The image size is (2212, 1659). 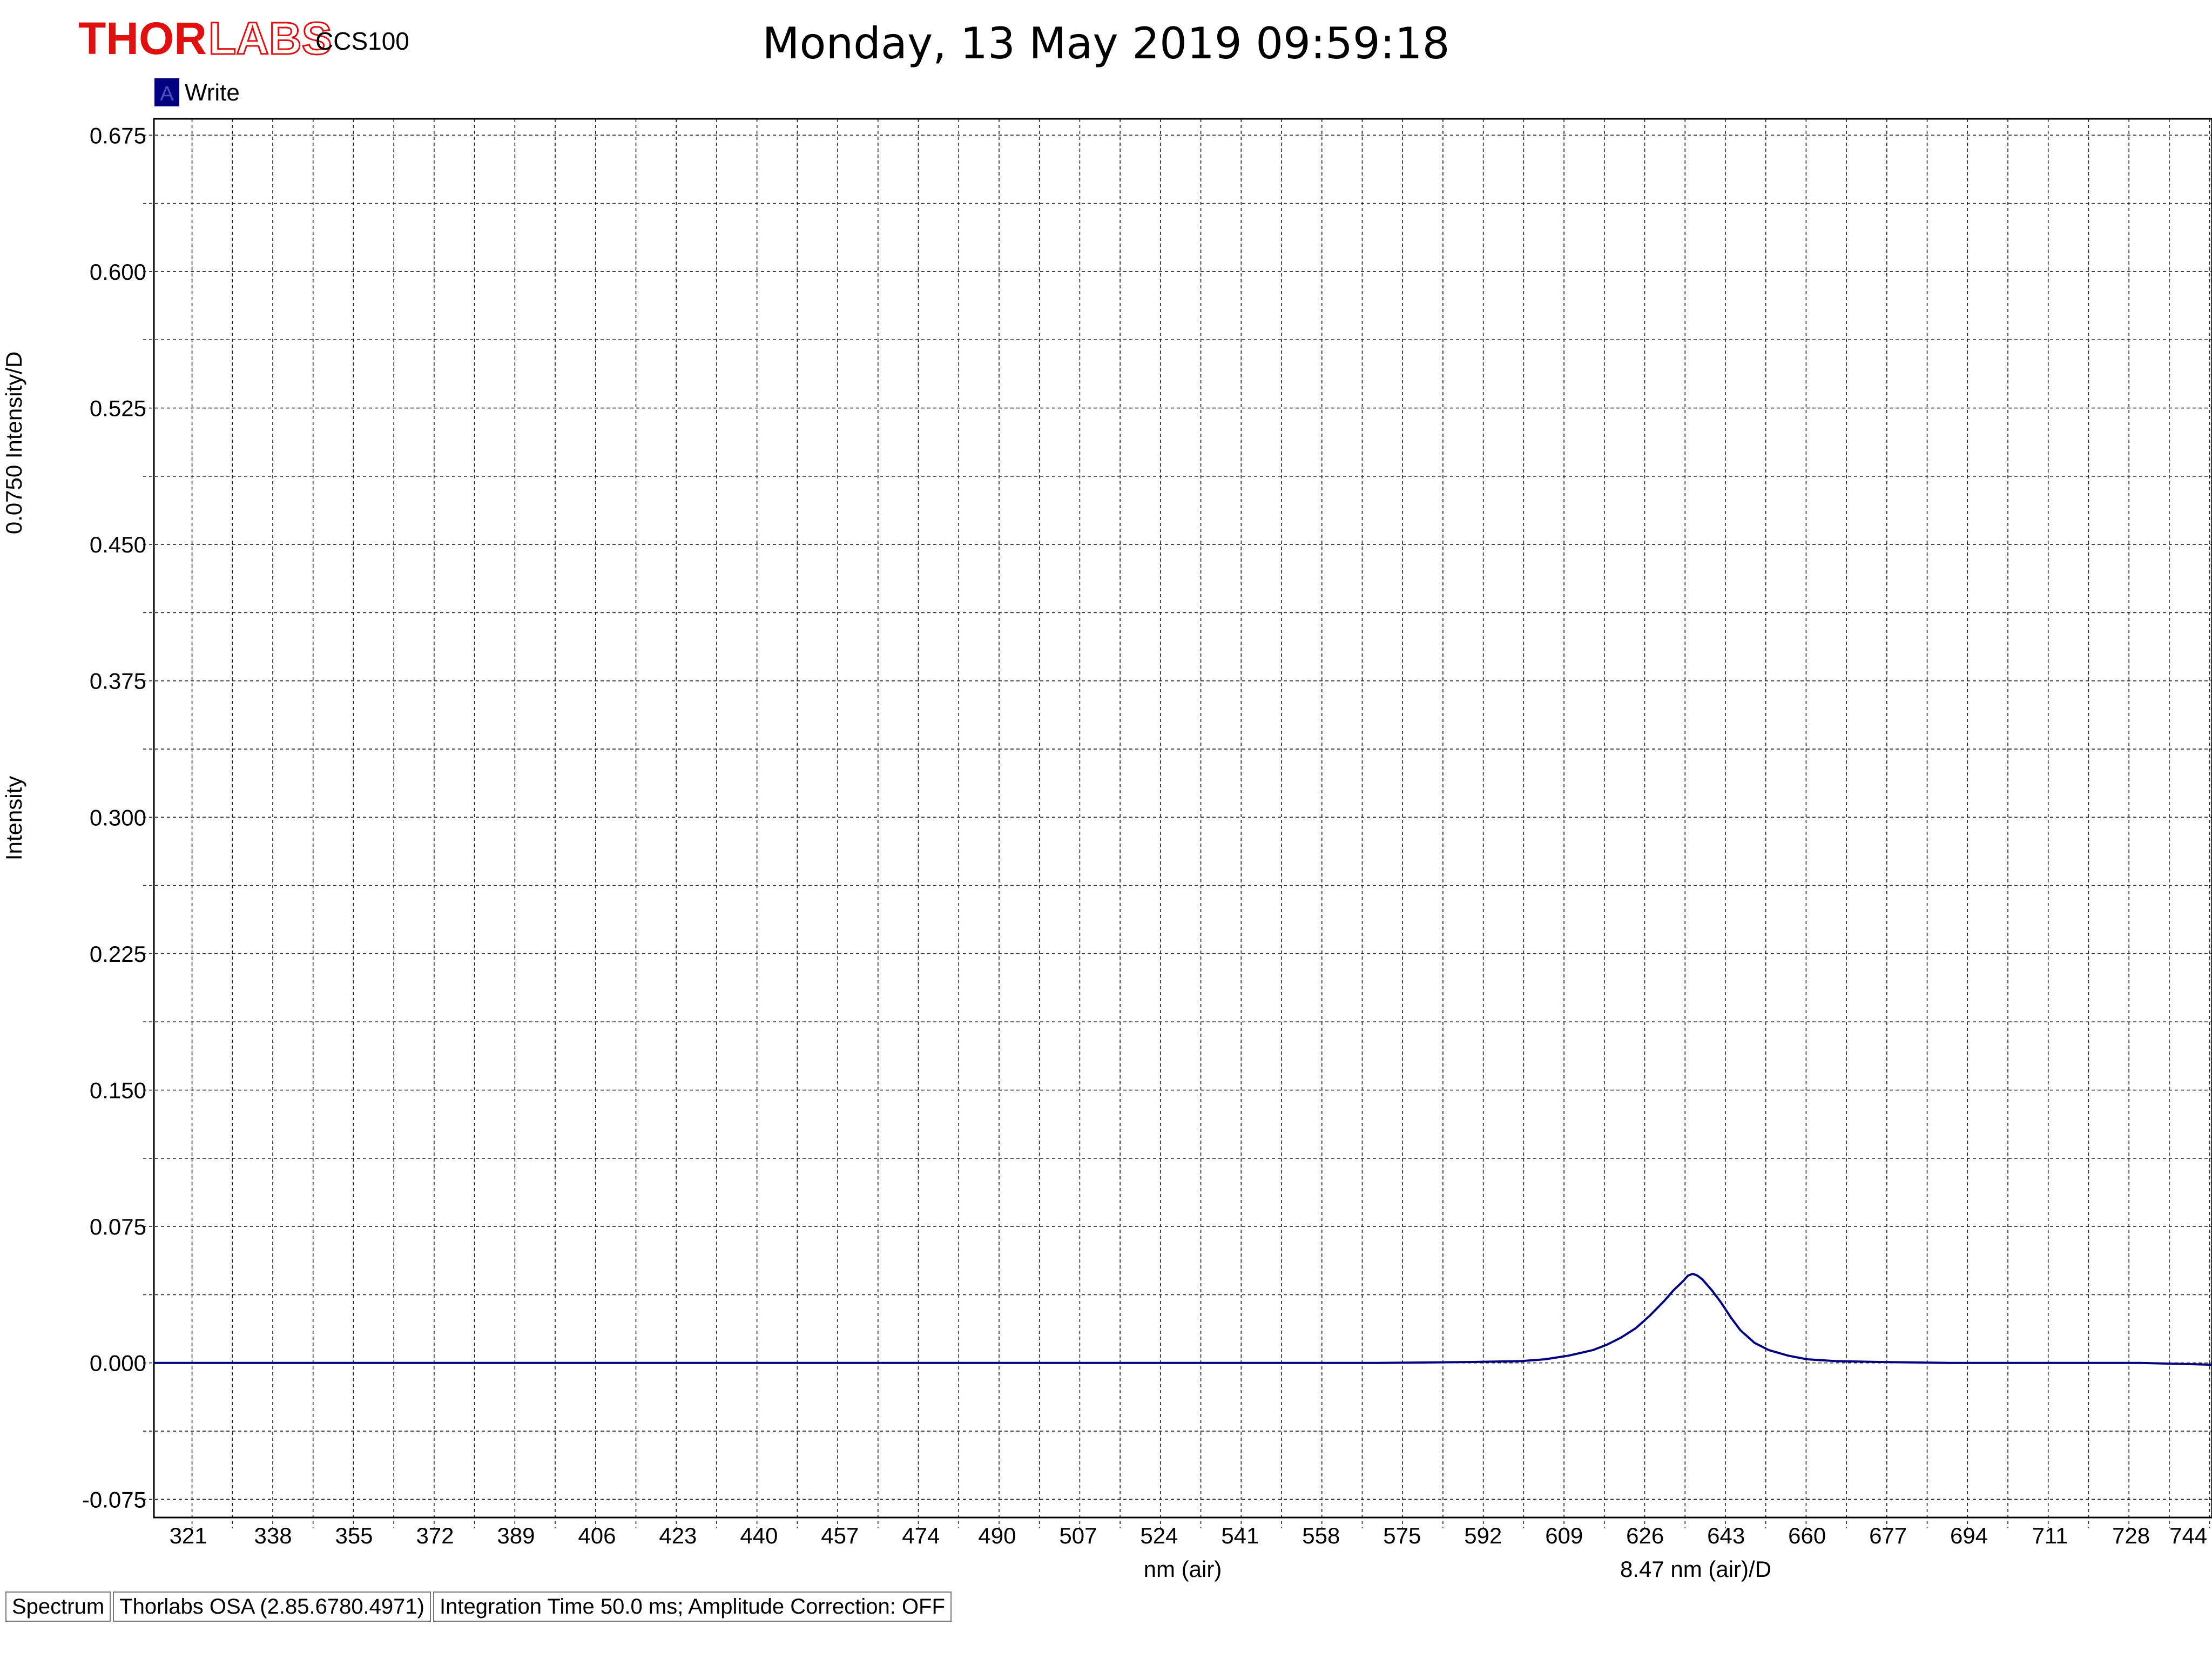 I want to click on y-tick-label: -0.075, so click(x=114, y=1499).